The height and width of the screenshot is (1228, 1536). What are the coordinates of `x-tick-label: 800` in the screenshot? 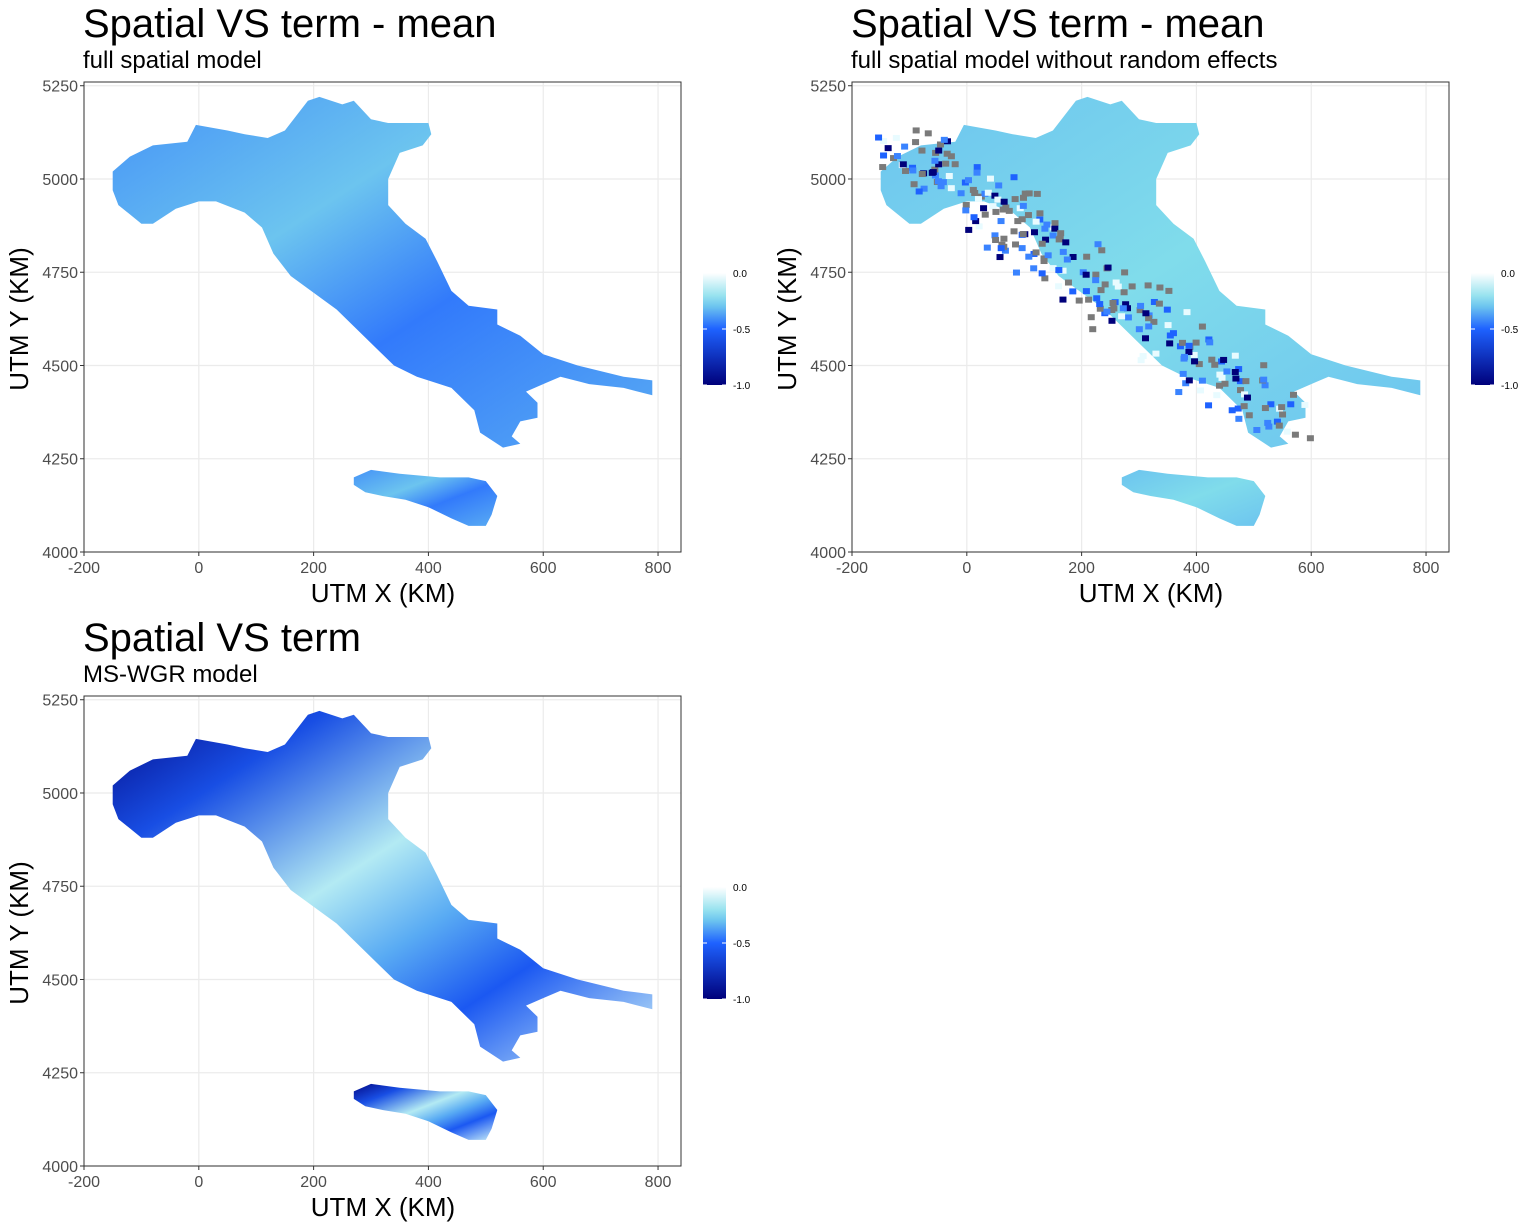 It's located at (658, 568).